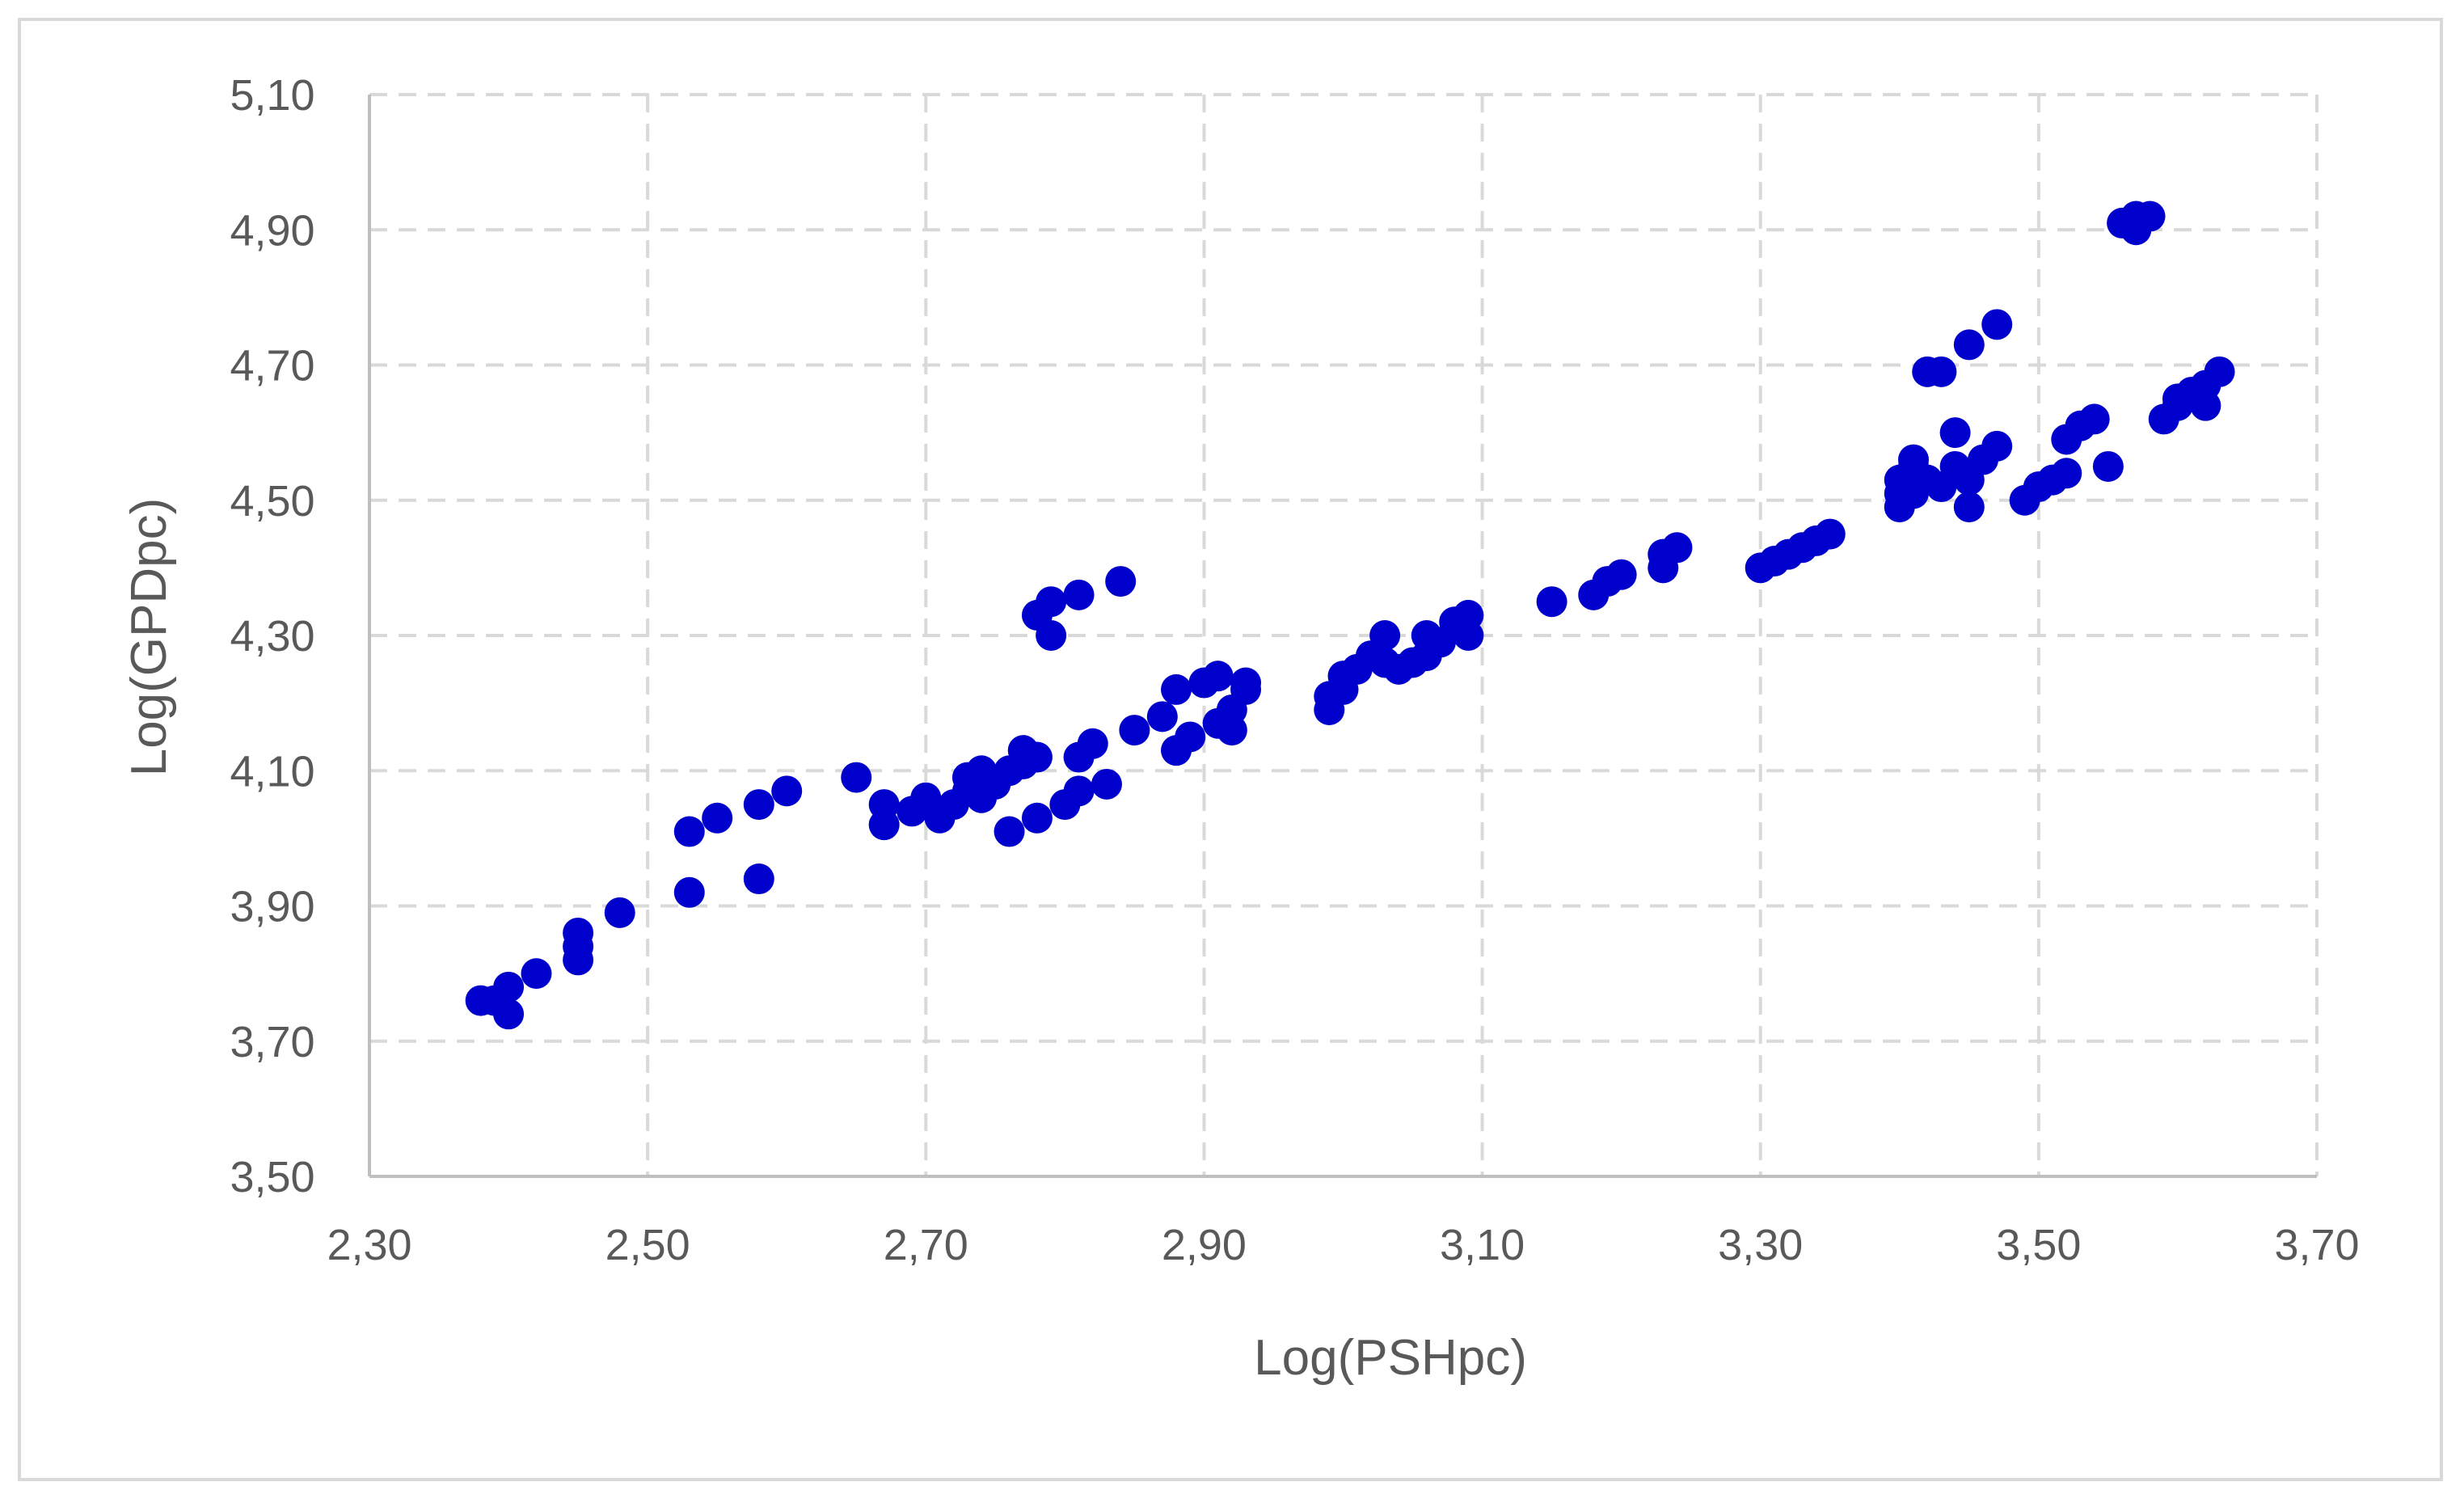 The image size is (2464, 1503). What do you see at coordinates (272, 907) in the screenshot?
I see `y-tick-label: 3,90` at bounding box center [272, 907].